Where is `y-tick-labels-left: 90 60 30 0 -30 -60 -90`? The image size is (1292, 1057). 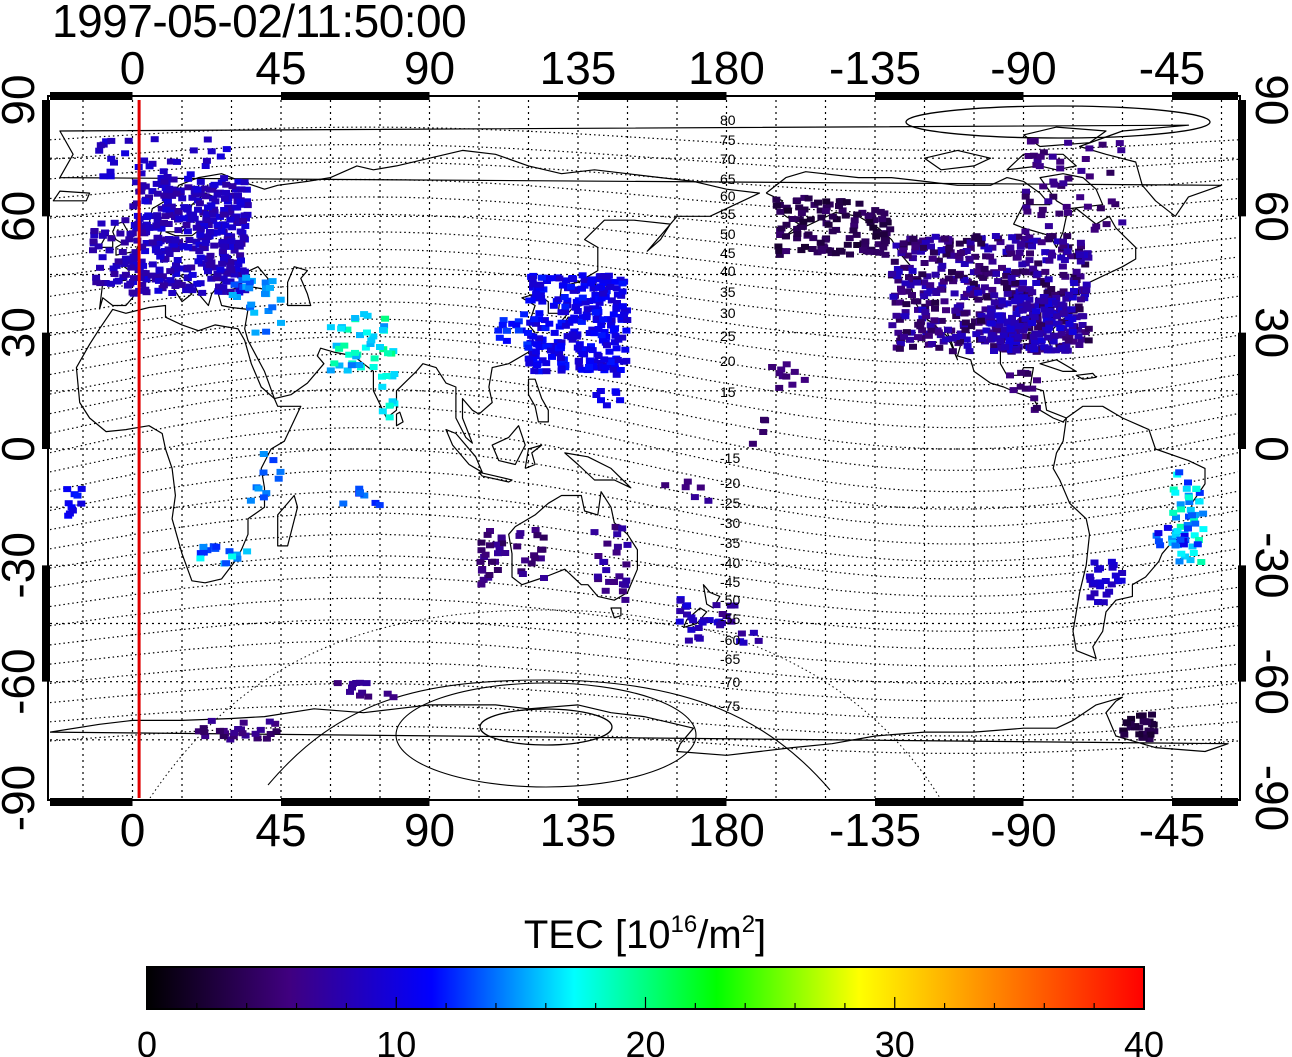 y-tick-labels-left: 90 60 30 0 -30 -60 -90 is located at coordinates (22, 452).